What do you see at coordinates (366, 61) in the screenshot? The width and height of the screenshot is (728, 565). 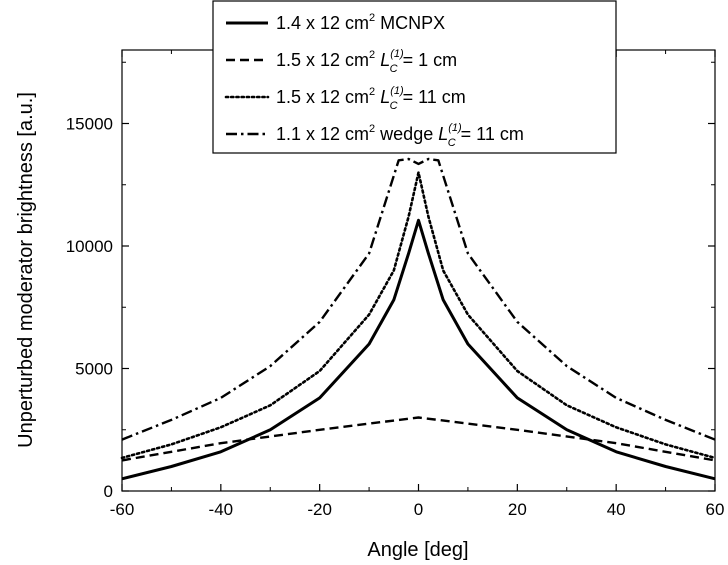 I see `legend-label-2: 1.5 x 12 cm2 L(1) C = 1 cm` at bounding box center [366, 61].